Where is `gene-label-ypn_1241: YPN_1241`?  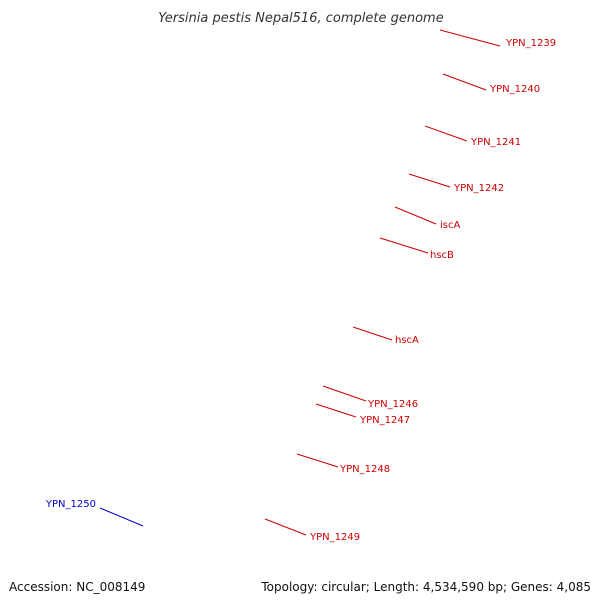 gene-label-ypn_1241: YPN_1241 is located at coordinates (495, 142).